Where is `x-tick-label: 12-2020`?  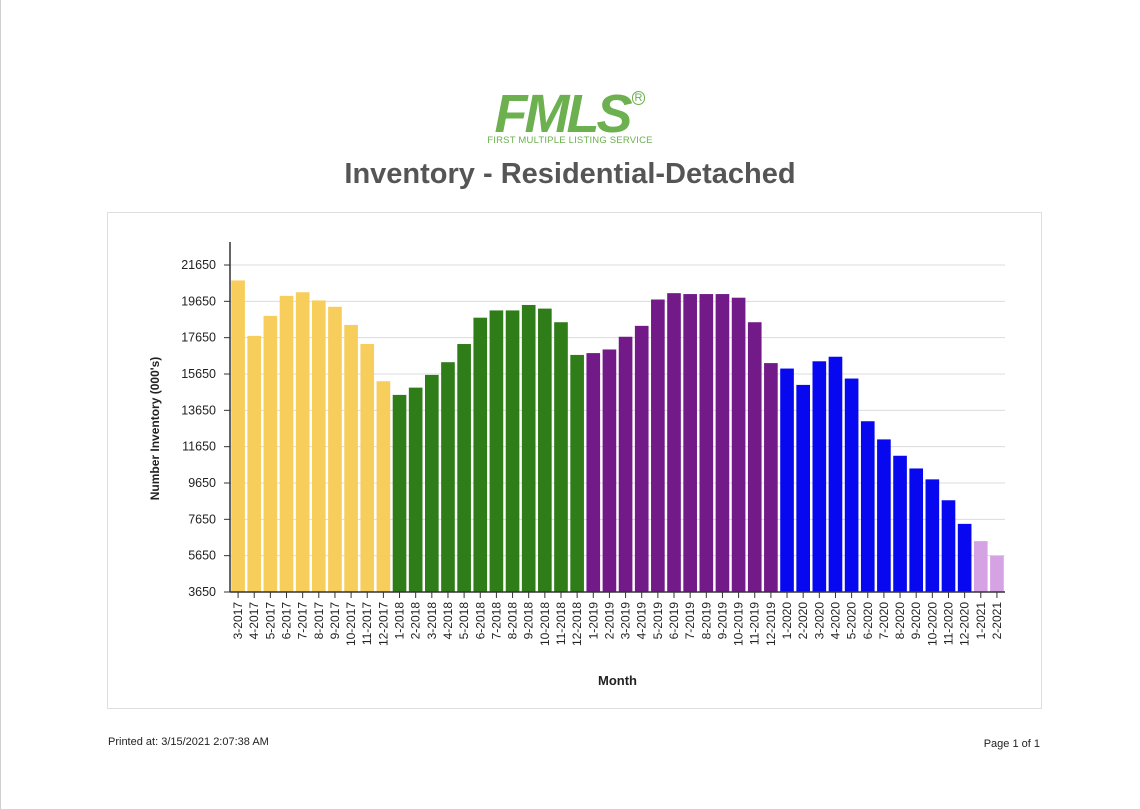 x-tick-label: 12-2020 is located at coordinates (965, 624).